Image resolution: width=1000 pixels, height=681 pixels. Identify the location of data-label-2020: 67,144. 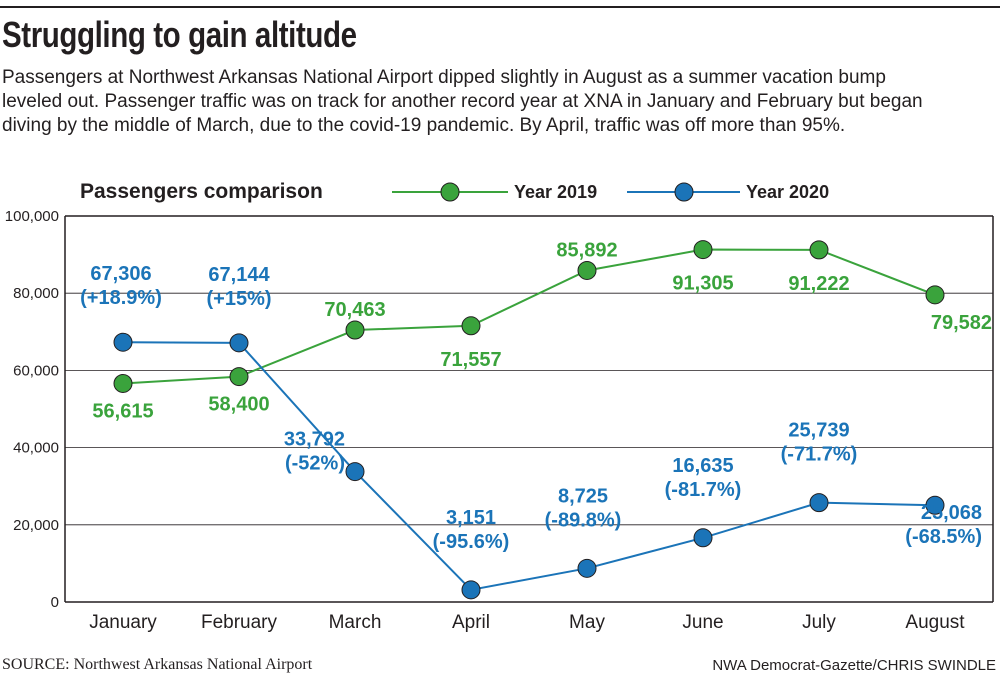
(239, 275).